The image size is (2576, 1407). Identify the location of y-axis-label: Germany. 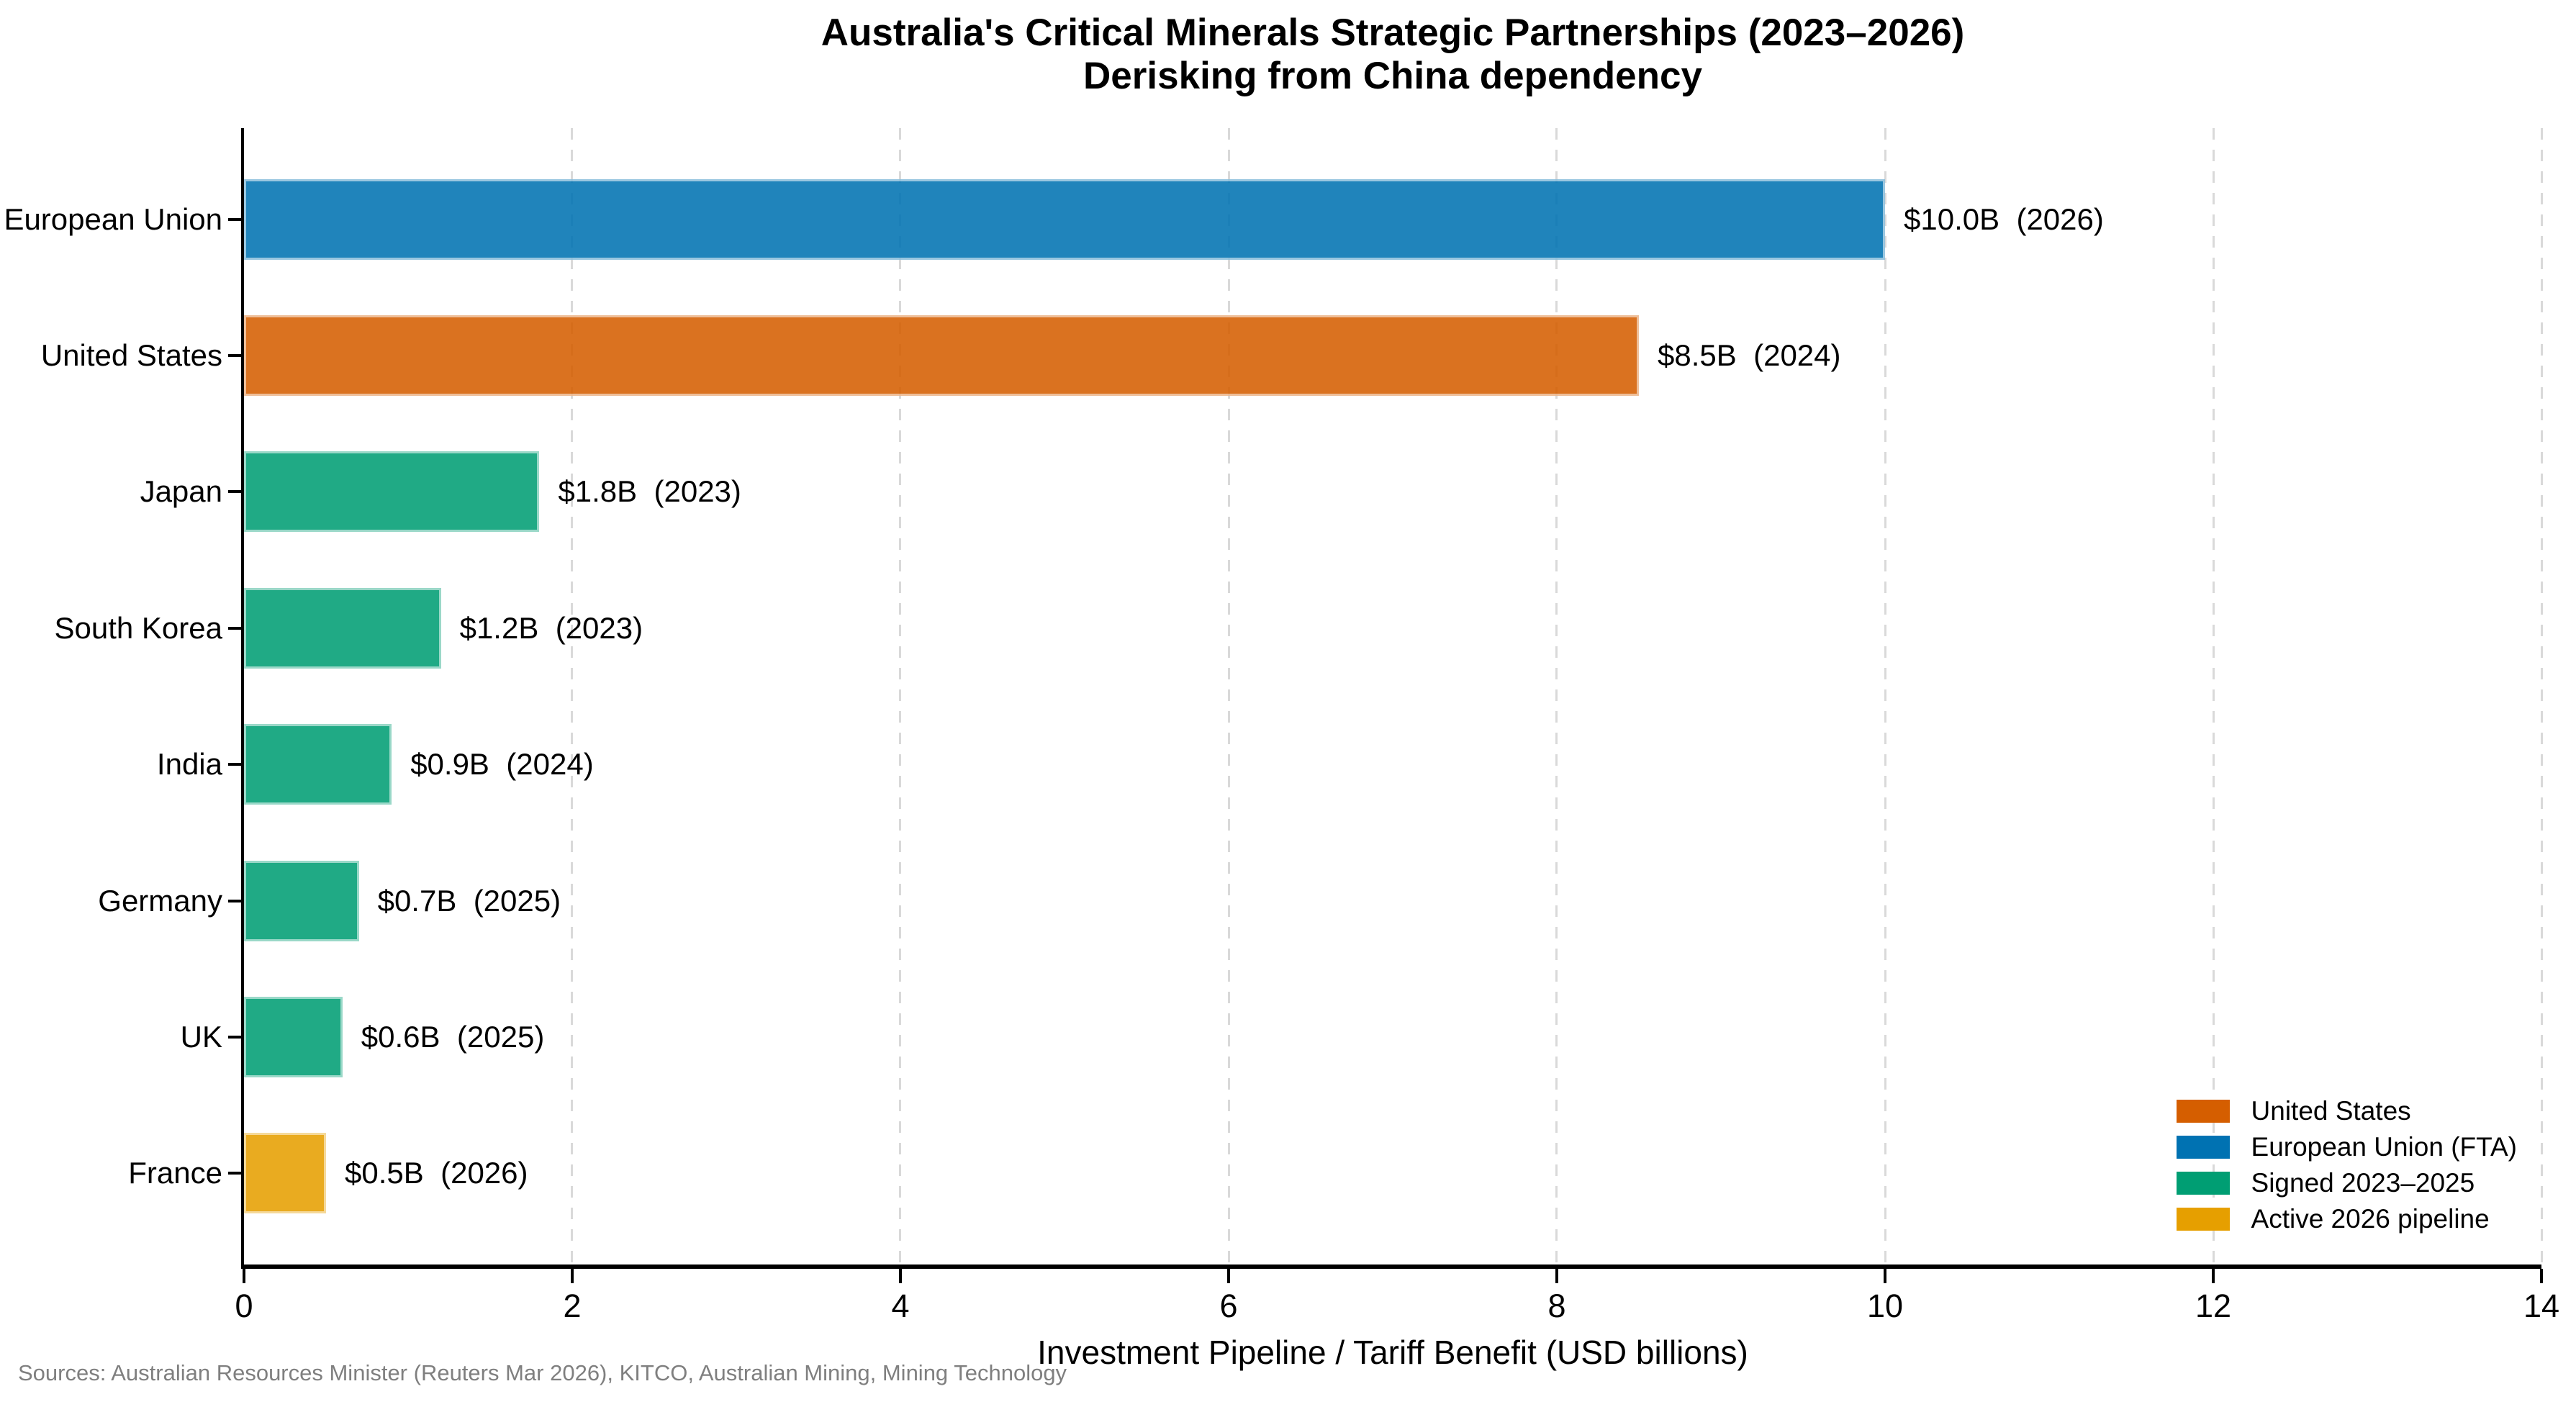
(160, 900).